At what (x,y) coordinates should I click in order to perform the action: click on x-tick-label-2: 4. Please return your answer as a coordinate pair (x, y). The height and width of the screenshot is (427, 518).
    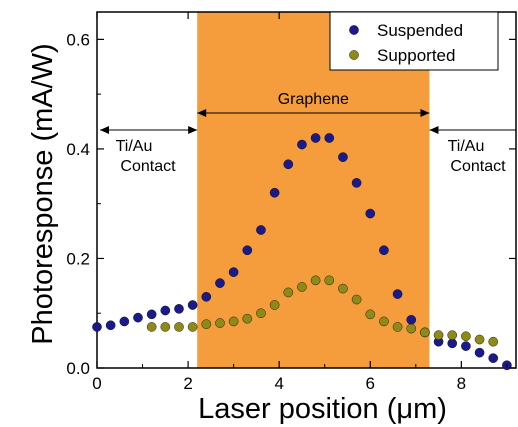
    Looking at the image, I should click on (278, 383).